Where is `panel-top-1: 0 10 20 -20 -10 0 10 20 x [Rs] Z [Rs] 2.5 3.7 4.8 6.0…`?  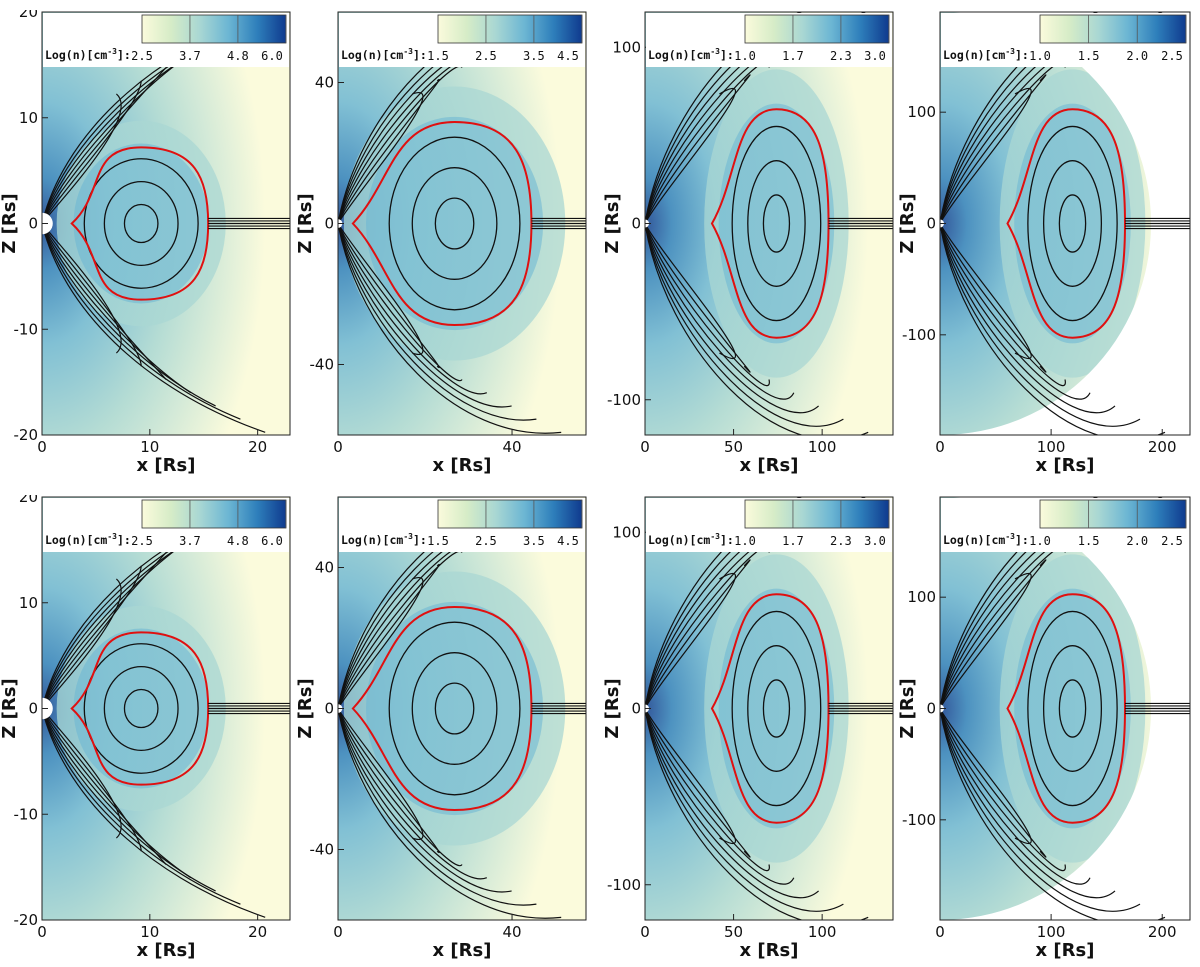 panel-top-1: 0 10 20 -20 -10 0 10 20 x [Rs] Z [Rs] 2.5 3.7 4.8 6.0… is located at coordinates (145, 242).